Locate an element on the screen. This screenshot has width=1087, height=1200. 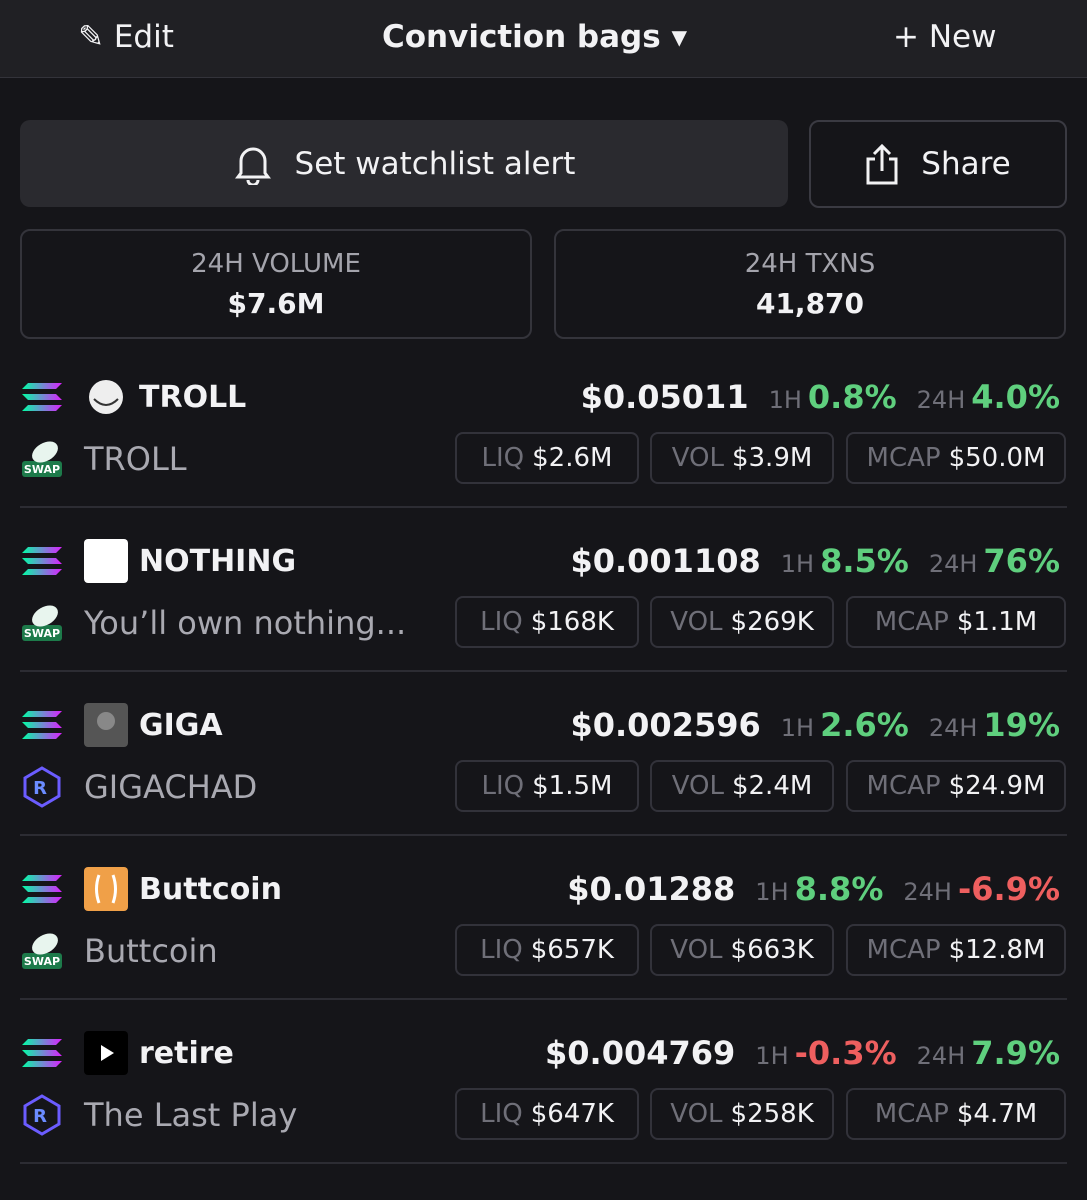
mcap-pill: MCAP $24.9M is located at coordinates (956, 786).